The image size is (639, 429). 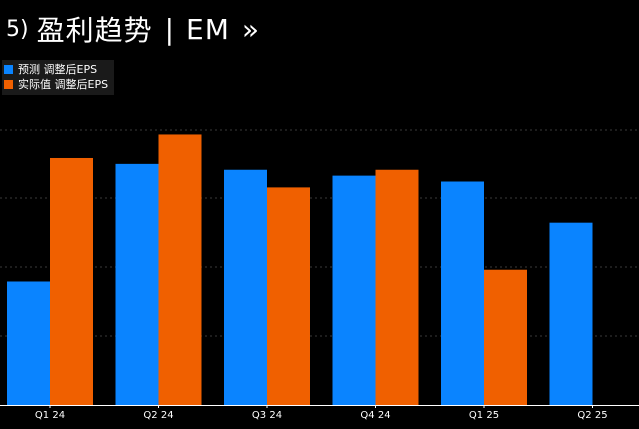 I want to click on x-tick-label-2: Q3 24, so click(x=267, y=415).